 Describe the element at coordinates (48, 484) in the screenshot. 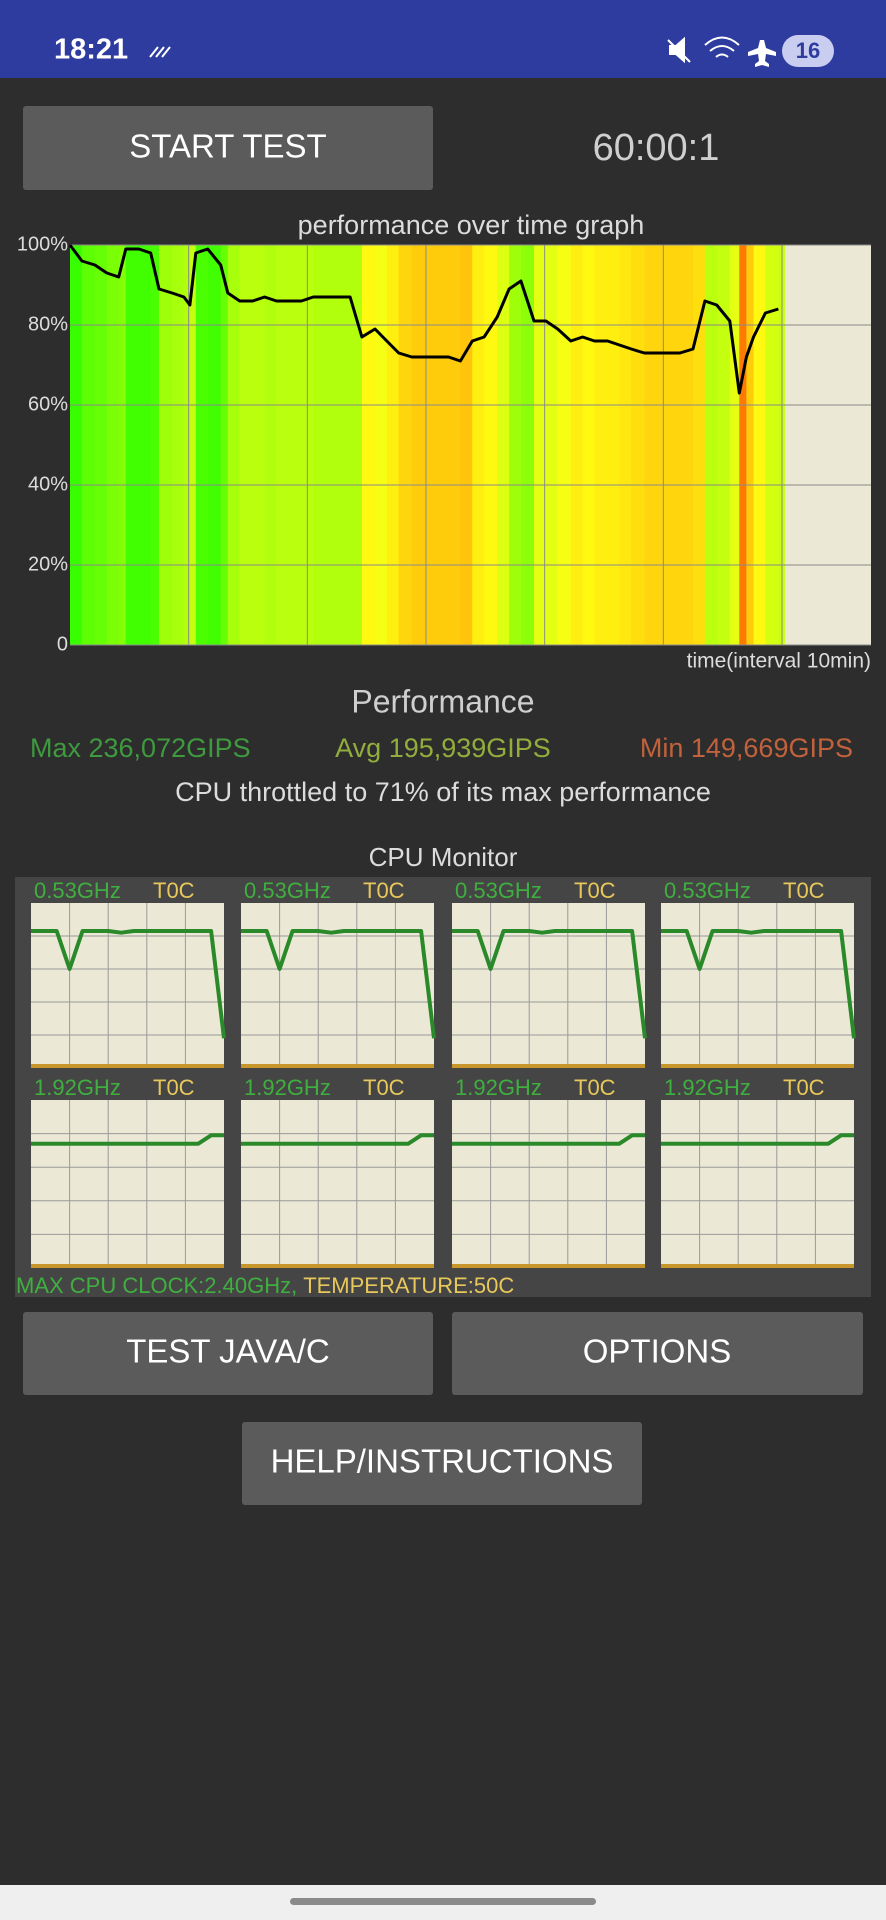

I see `y-tick-label: 40%` at that location.